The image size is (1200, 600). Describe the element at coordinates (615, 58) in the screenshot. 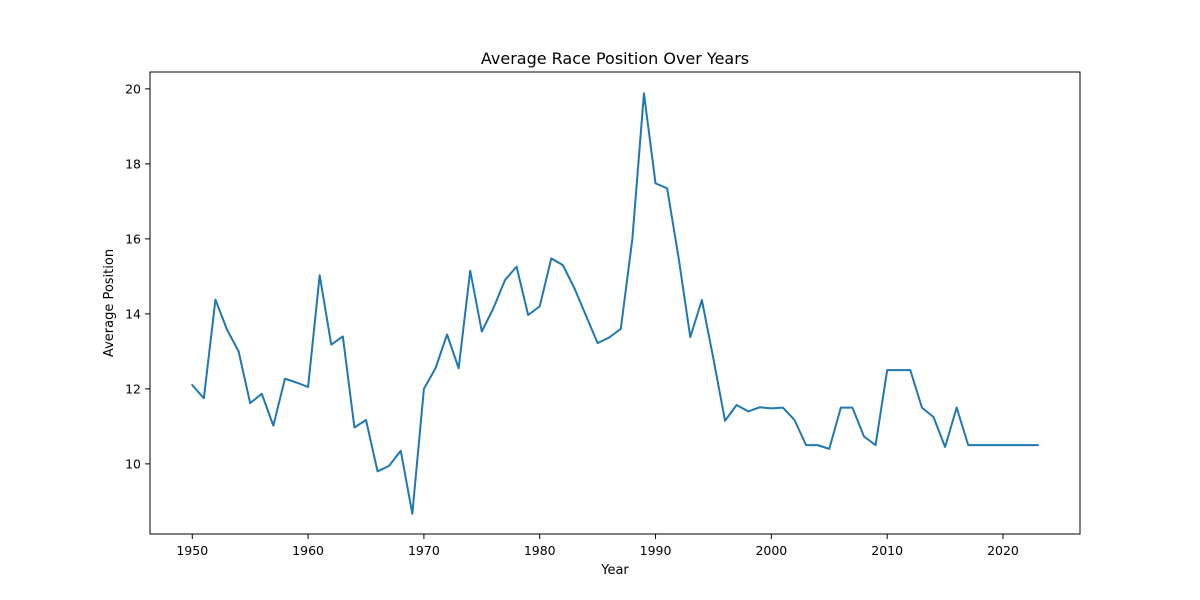

I see `chart-title: Average Race Position Over Years` at that location.